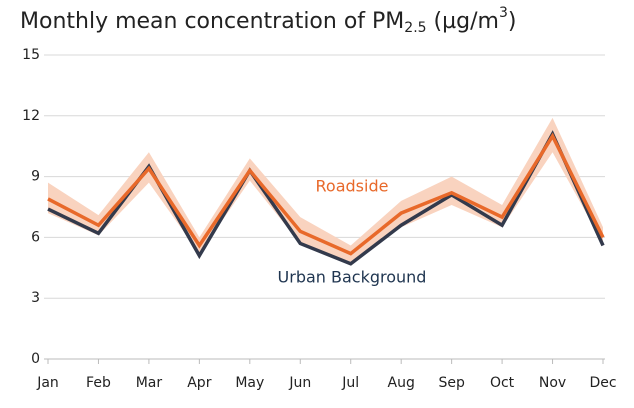 Image resolution: width=634 pixels, height=408 pixels. Describe the element at coordinates (35, 298) in the screenshot. I see `y-tick-label: 3` at that location.